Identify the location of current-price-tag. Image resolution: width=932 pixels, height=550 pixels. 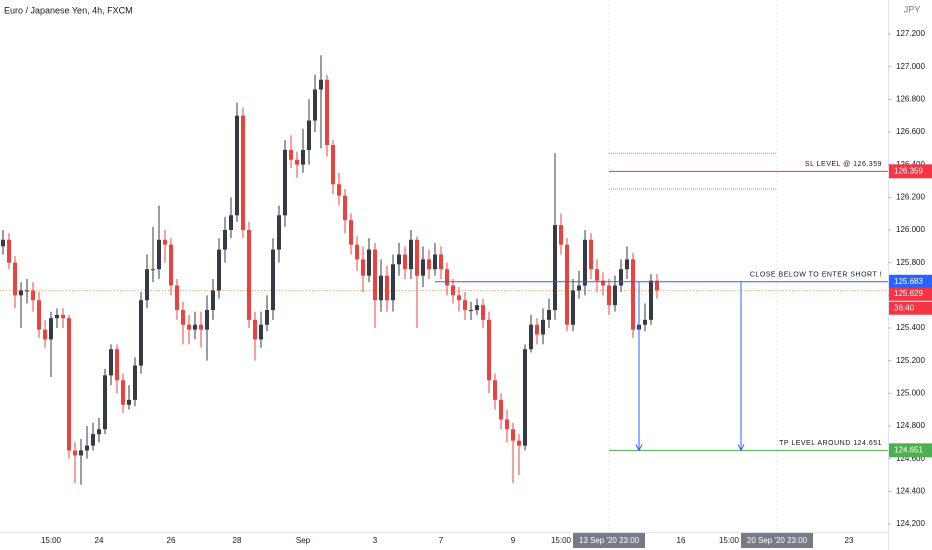
(910, 294).